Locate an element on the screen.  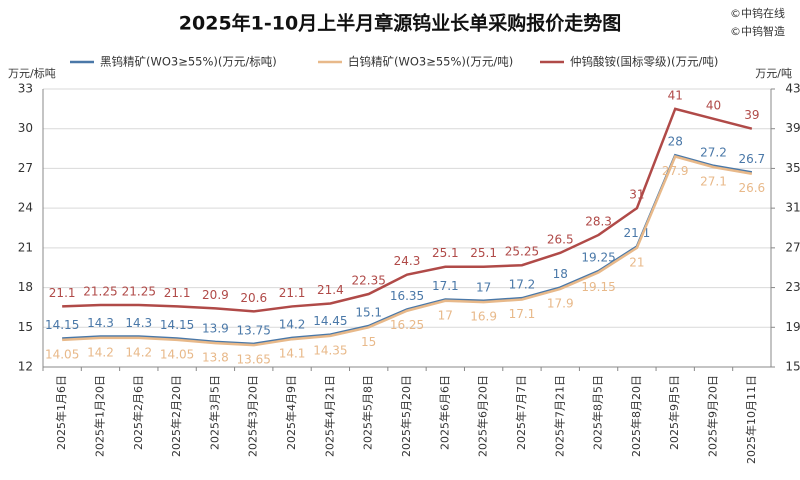
x-tick-label: 2025年5月20日 is located at coordinates (406, 416).